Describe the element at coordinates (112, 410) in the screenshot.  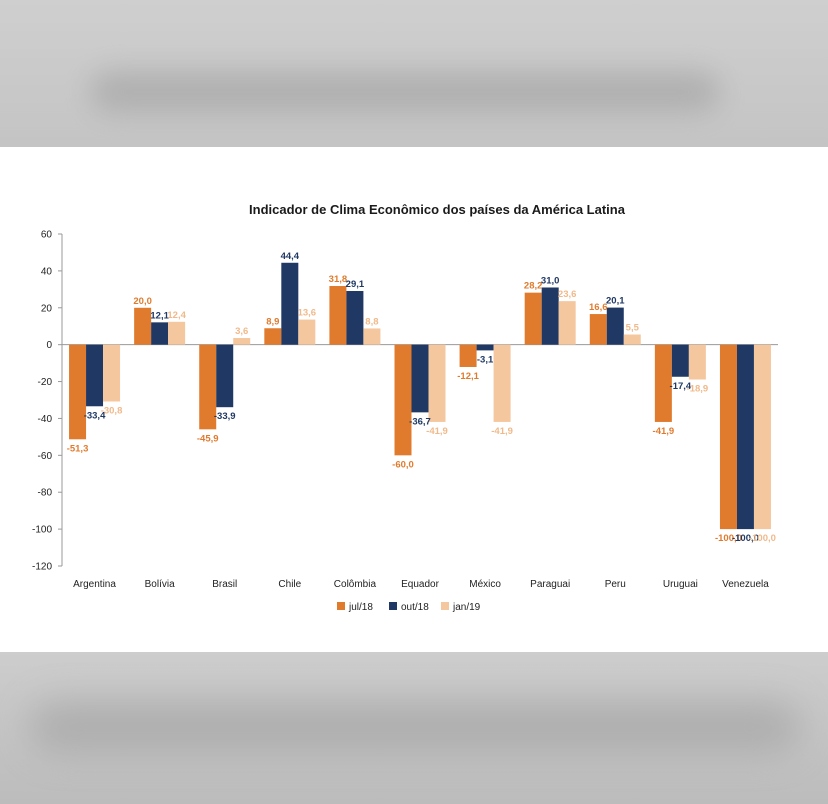
I see `data-label: -30,8` at that location.